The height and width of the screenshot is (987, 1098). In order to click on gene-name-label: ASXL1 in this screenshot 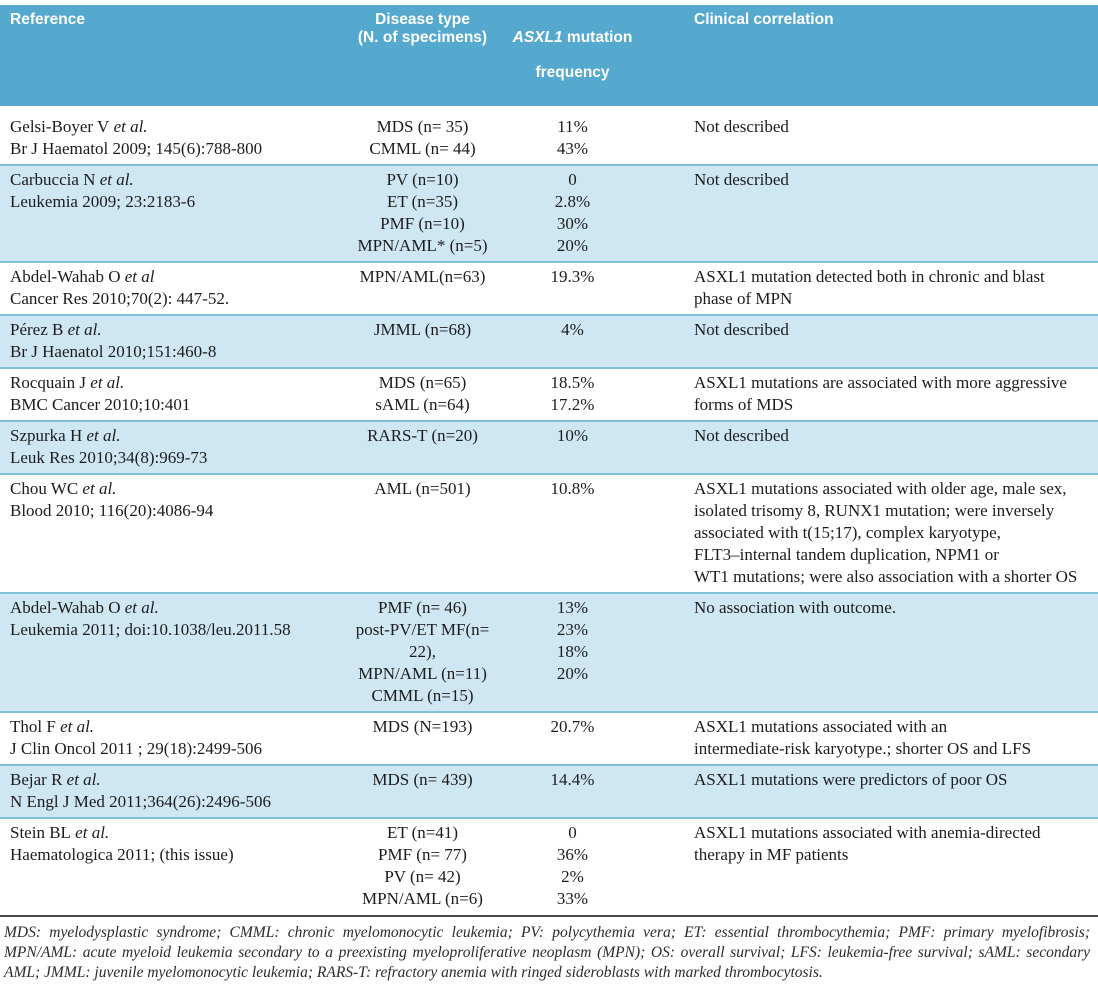, I will do `click(537, 37)`.